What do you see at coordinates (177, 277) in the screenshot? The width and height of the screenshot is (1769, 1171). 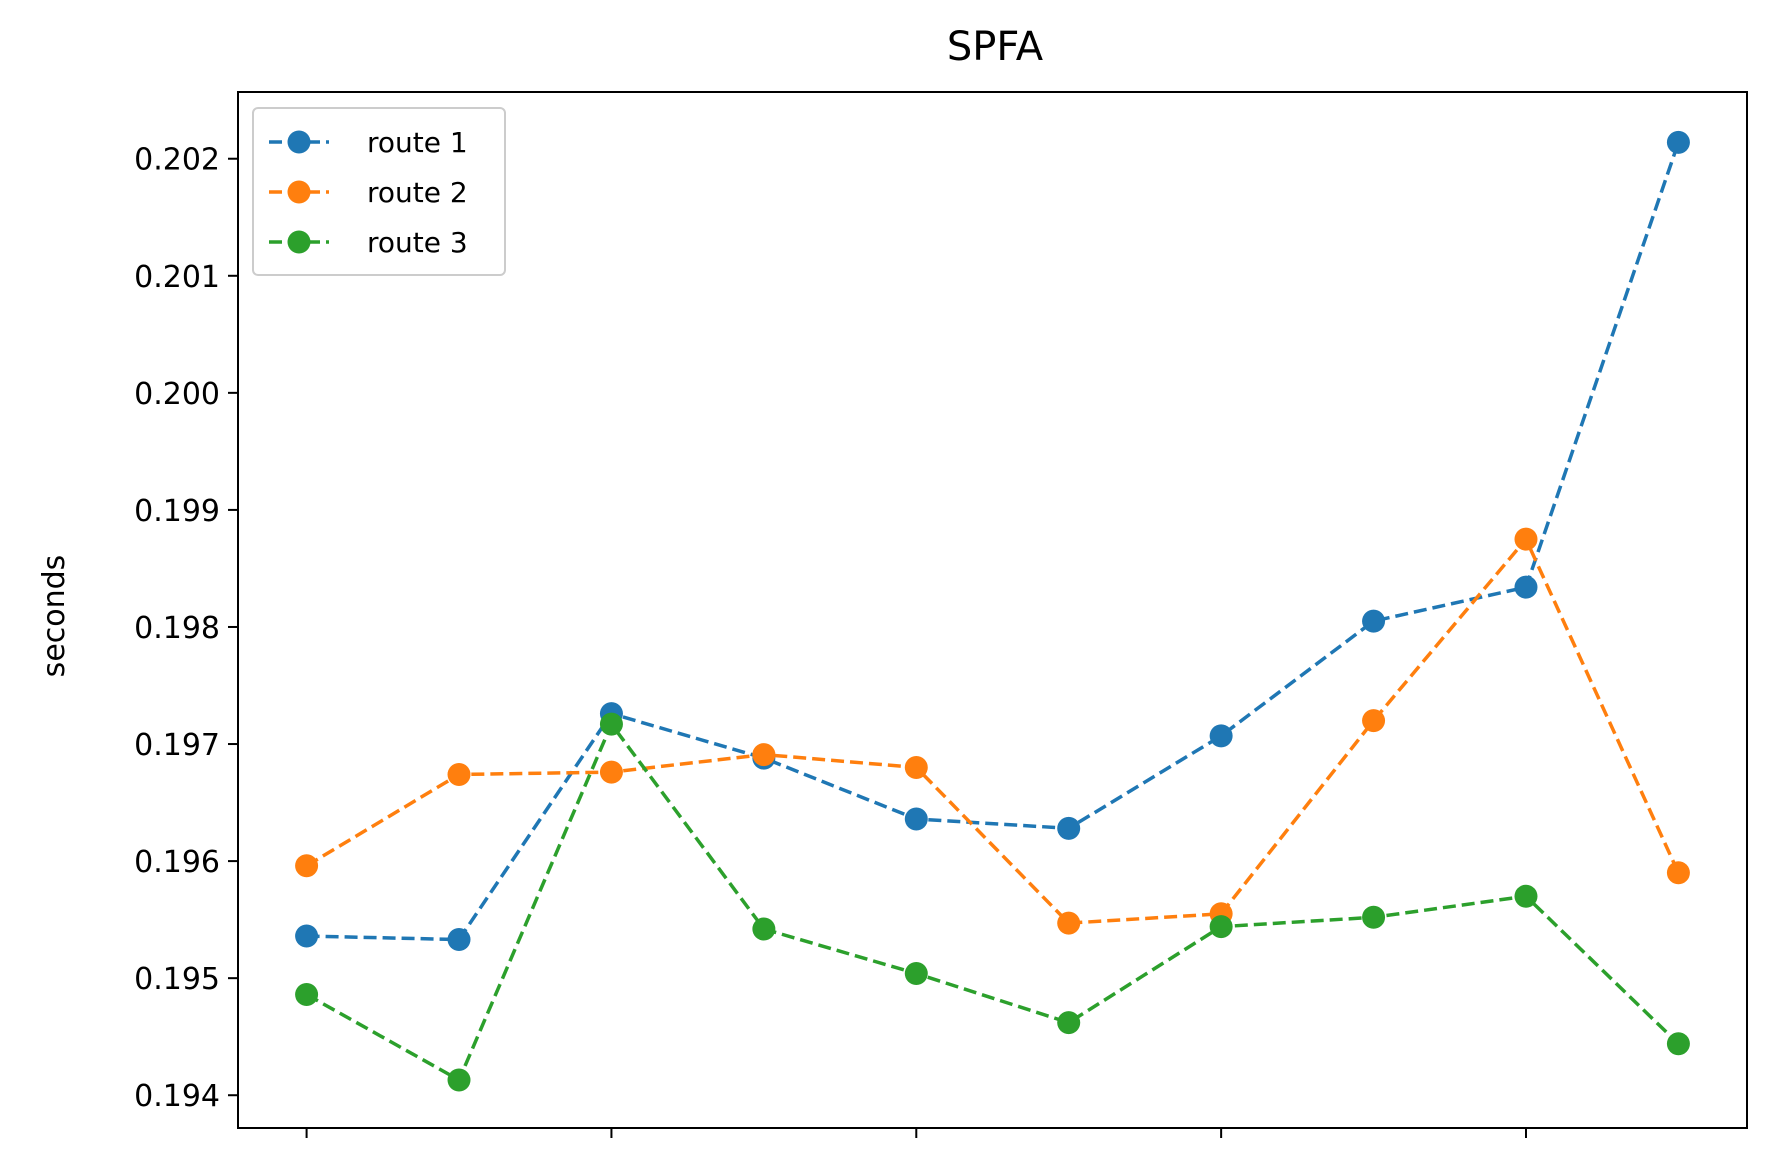 I see `y-tick-label: 0.201` at bounding box center [177, 277].